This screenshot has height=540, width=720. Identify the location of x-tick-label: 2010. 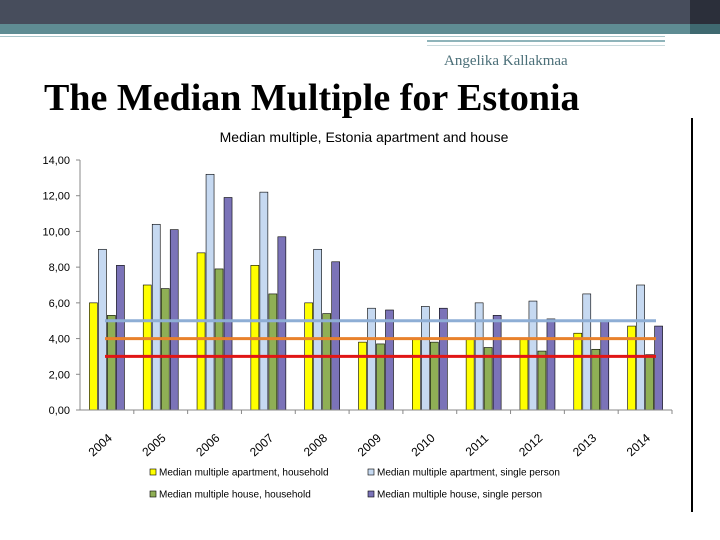
(423, 445).